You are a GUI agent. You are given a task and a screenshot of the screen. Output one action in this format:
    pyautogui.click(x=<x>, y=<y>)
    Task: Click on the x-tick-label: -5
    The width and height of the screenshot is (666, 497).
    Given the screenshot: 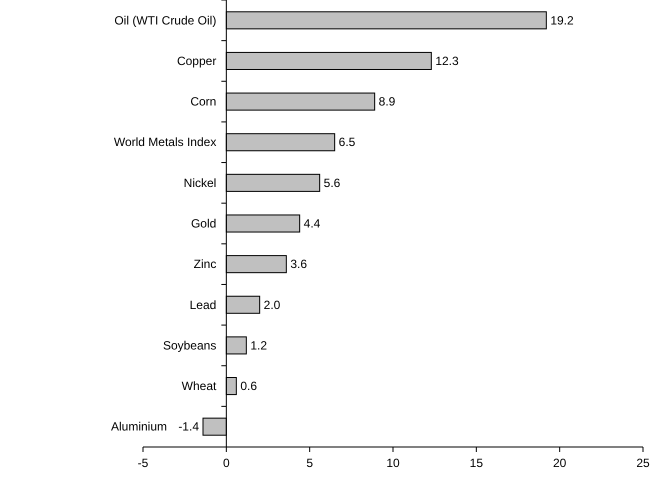 What is the action you would take?
    pyautogui.click(x=143, y=463)
    